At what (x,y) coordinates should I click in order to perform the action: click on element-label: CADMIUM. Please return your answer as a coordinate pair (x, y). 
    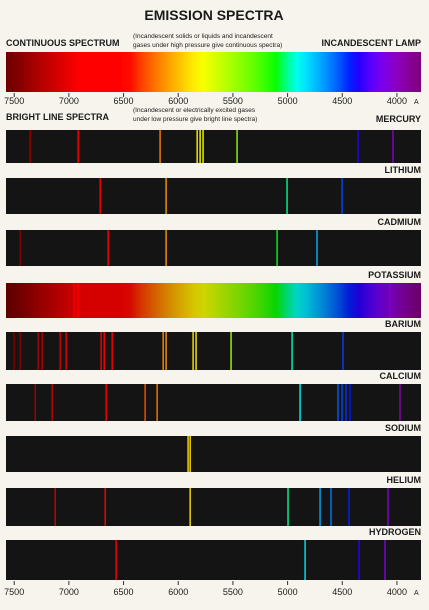
    Looking at the image, I should click on (400, 222).